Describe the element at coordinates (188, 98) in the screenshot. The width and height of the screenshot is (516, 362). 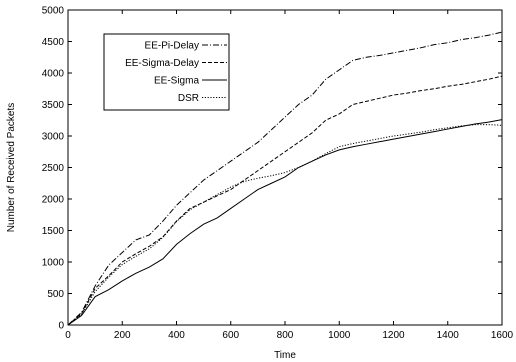
I see `legend-label: DSR` at that location.